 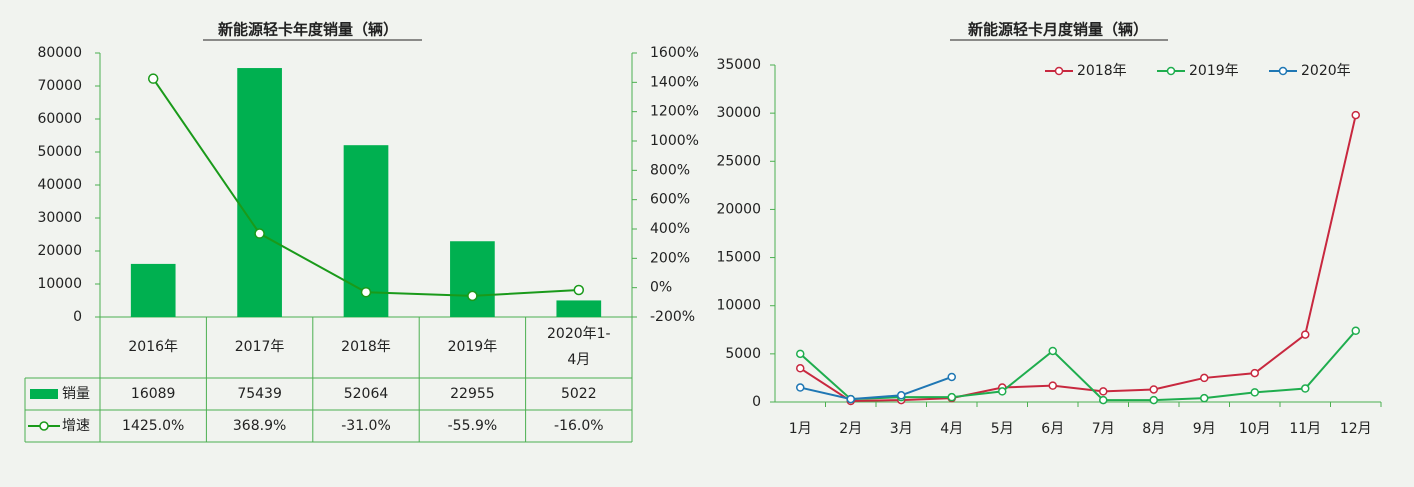 What do you see at coordinates (1305, 429) in the screenshot?
I see `x-tick-label: 11月` at bounding box center [1305, 429].